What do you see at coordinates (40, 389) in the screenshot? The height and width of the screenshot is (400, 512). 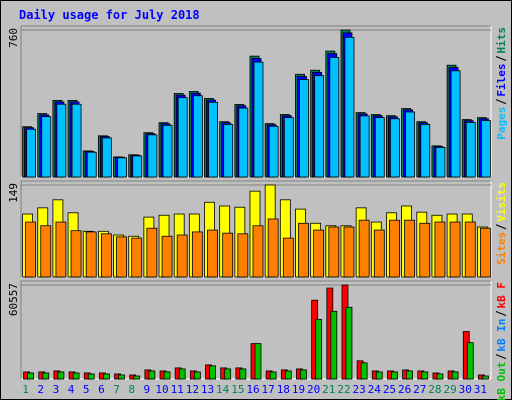 I see `x-tick-label: 2` at bounding box center [40, 389].